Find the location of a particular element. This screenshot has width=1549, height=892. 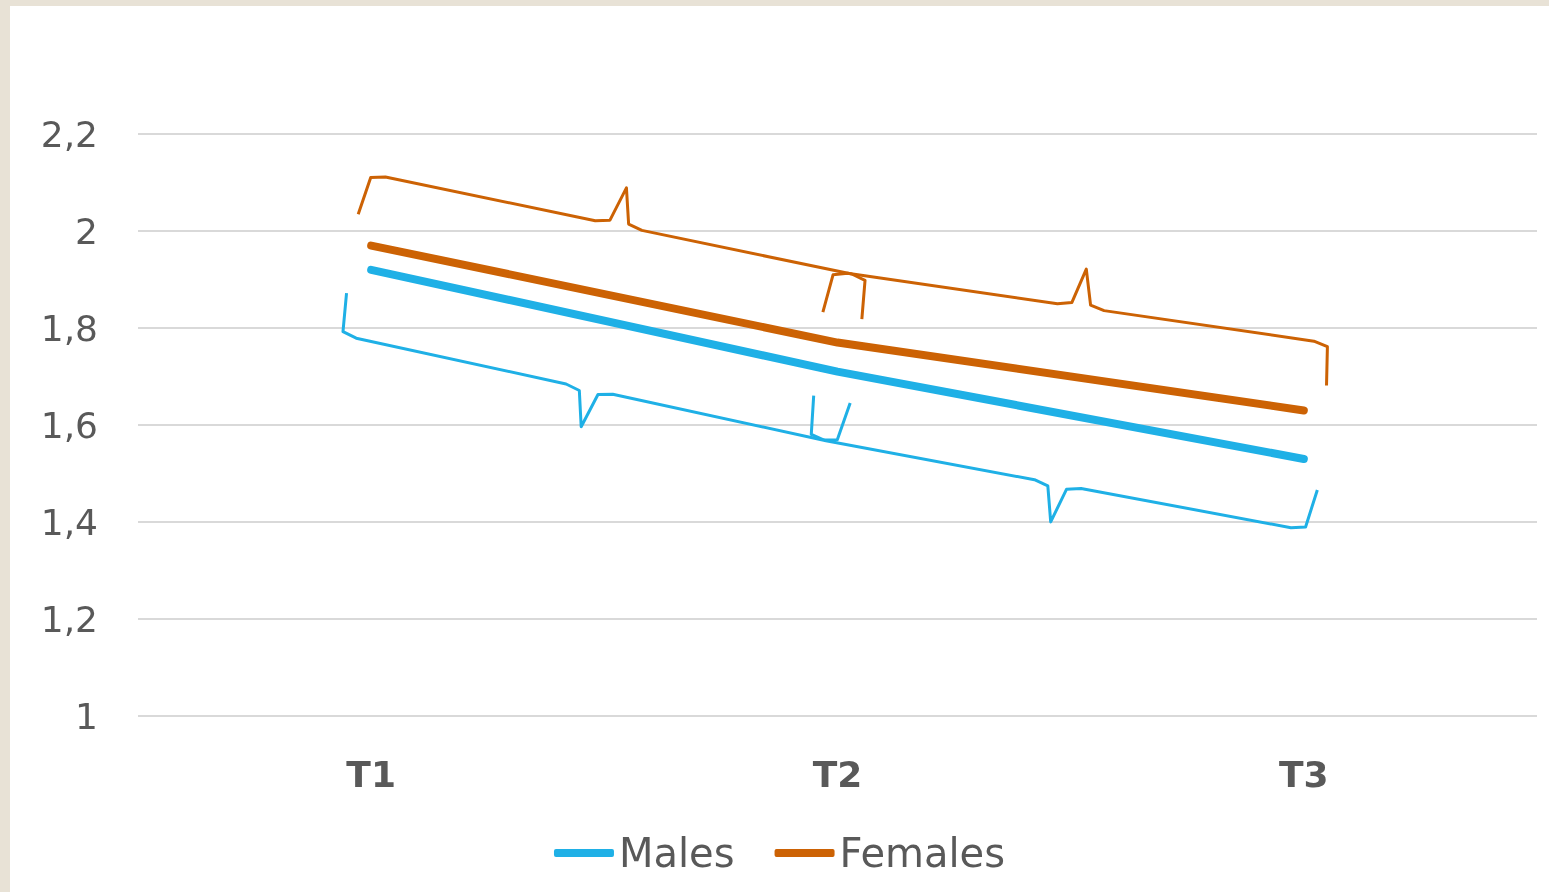

x-tick-label: T1 is located at coordinates (371, 774).